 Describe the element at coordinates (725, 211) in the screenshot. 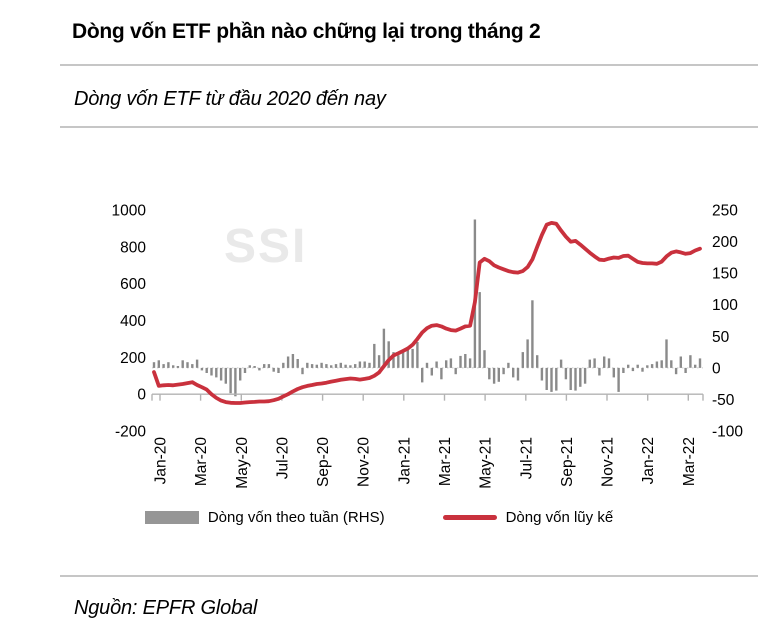

I see `svg-text: 250` at that location.